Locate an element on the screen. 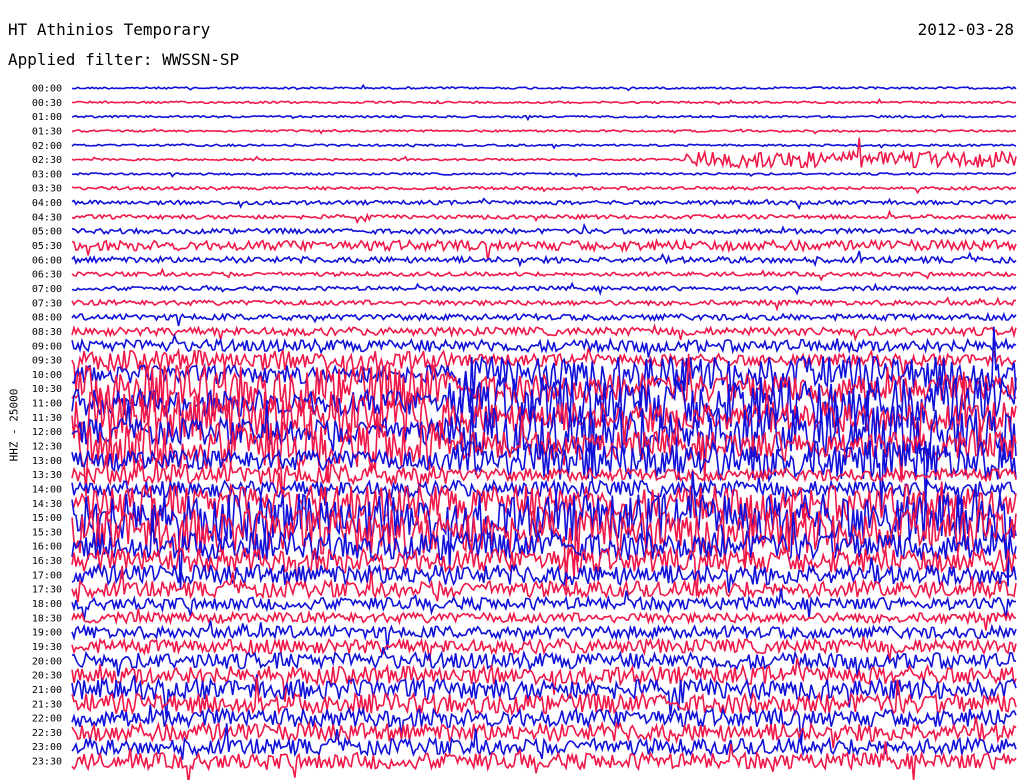  tick-label-1600: 16:00 is located at coordinates (47, 547).